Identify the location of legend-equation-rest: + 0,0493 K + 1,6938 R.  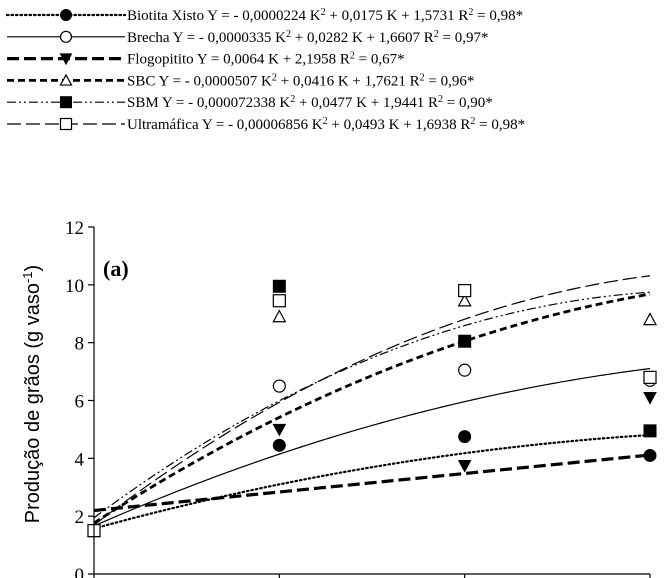
(399, 125).